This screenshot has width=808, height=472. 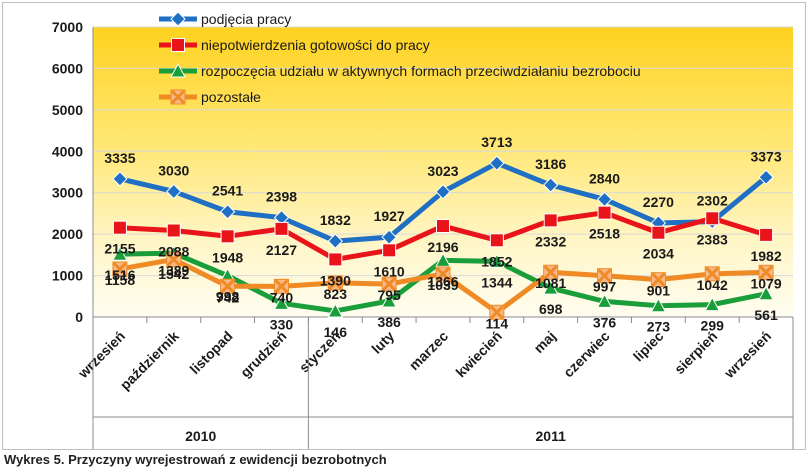 What do you see at coordinates (335, 220) in the screenshot?
I see `data-label: 1832` at bounding box center [335, 220].